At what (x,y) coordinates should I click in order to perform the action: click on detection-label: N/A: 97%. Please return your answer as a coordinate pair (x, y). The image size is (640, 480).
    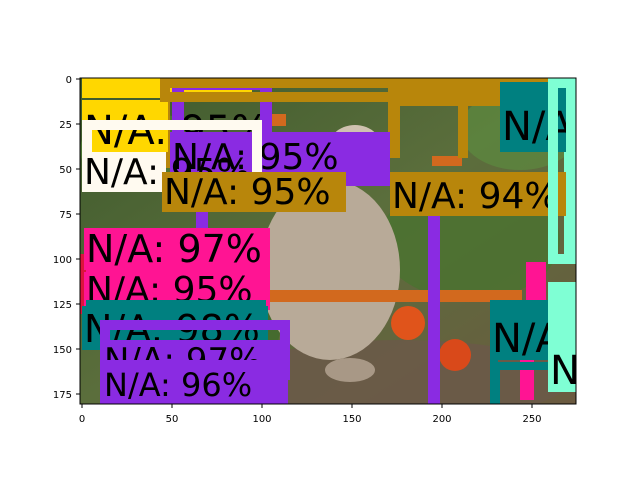
    Looking at the image, I should click on (174, 249).